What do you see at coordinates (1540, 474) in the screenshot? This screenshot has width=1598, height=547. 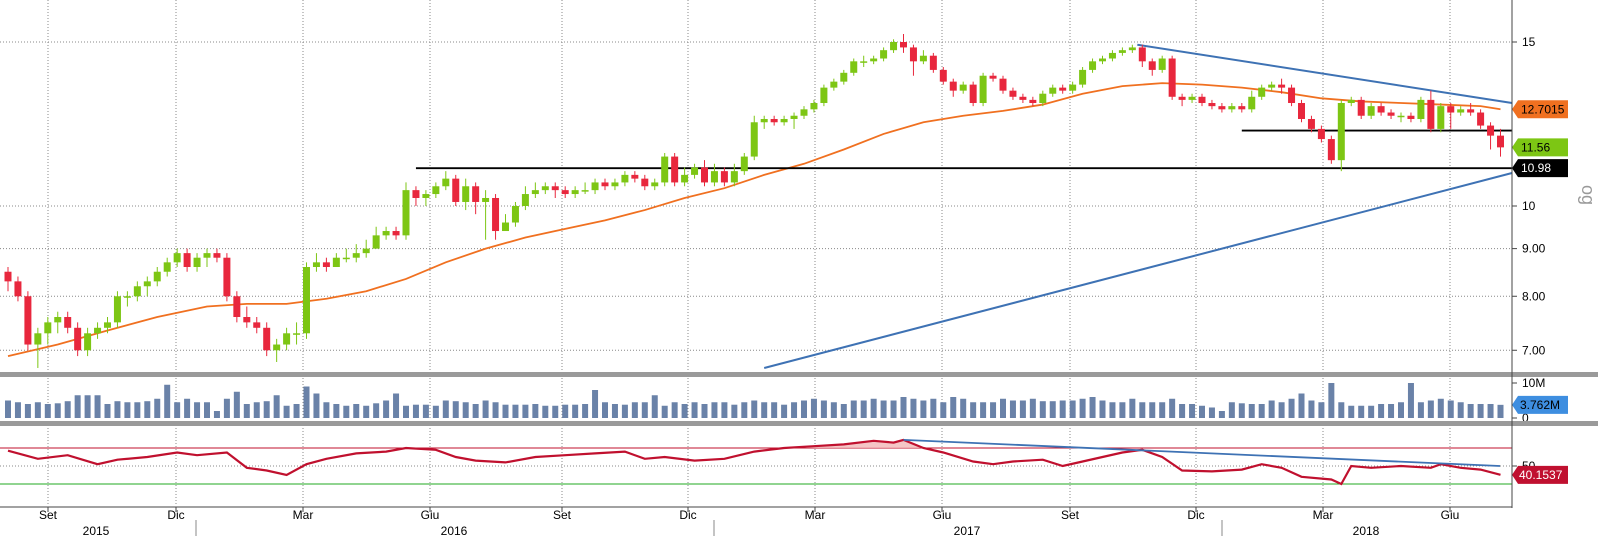 I see `rsi-value-tag` at bounding box center [1540, 474].